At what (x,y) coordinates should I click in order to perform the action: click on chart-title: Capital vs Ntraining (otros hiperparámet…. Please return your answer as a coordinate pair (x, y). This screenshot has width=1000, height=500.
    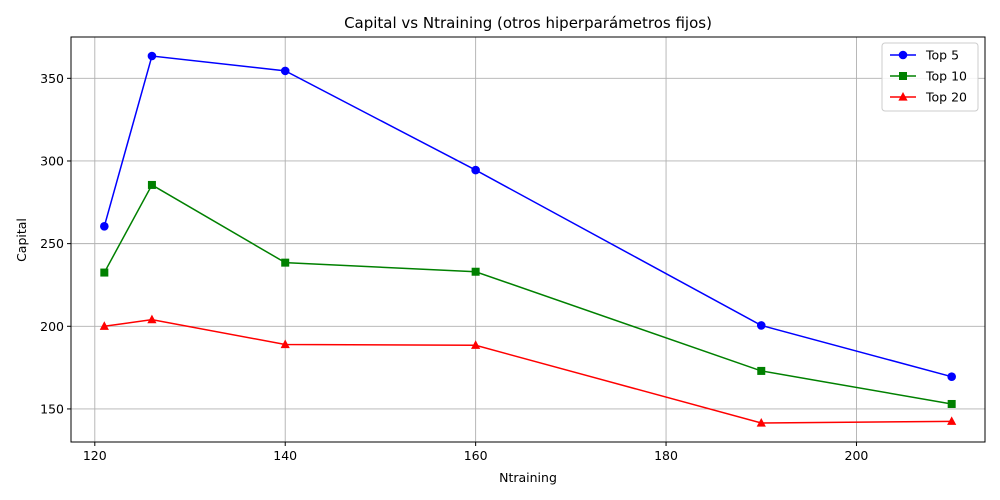
    Looking at the image, I should click on (528, 23).